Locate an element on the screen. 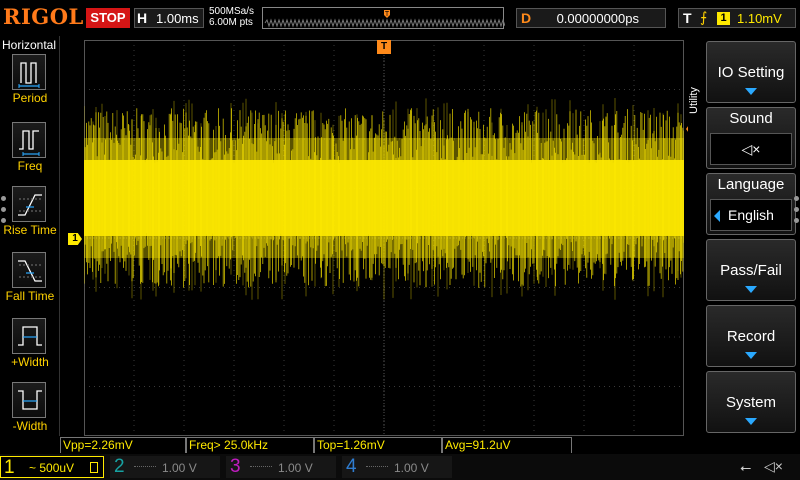 Image resolution: width=800 pixels, height=480 pixels. pass-fail-button: Pass/Fail is located at coordinates (751, 270).